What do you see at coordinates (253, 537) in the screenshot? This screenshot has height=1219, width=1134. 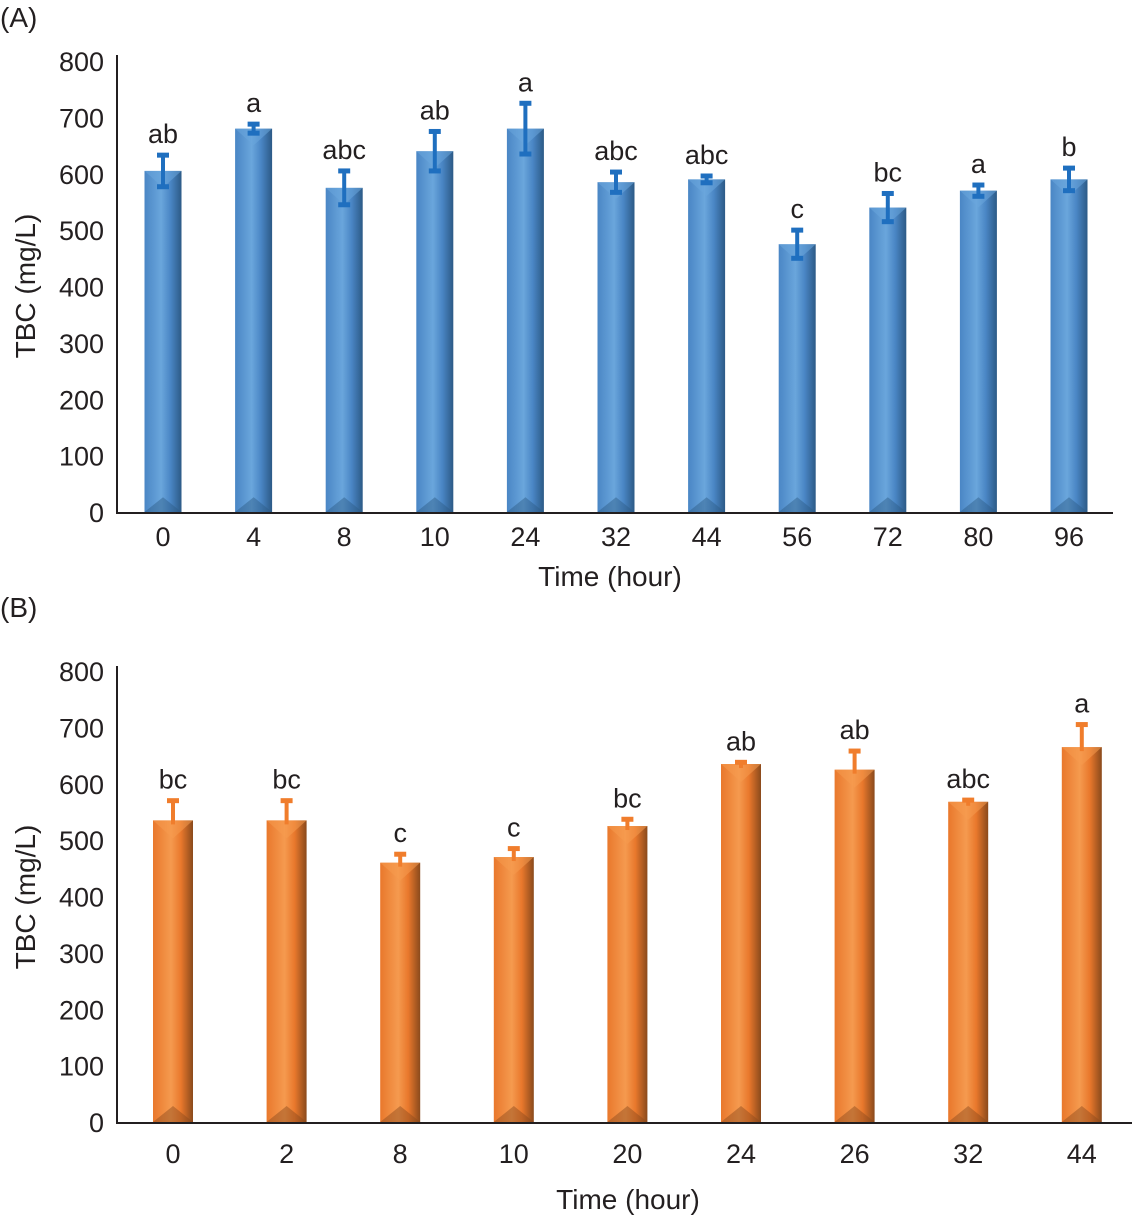 I see `x-tick-label: 4` at bounding box center [253, 537].